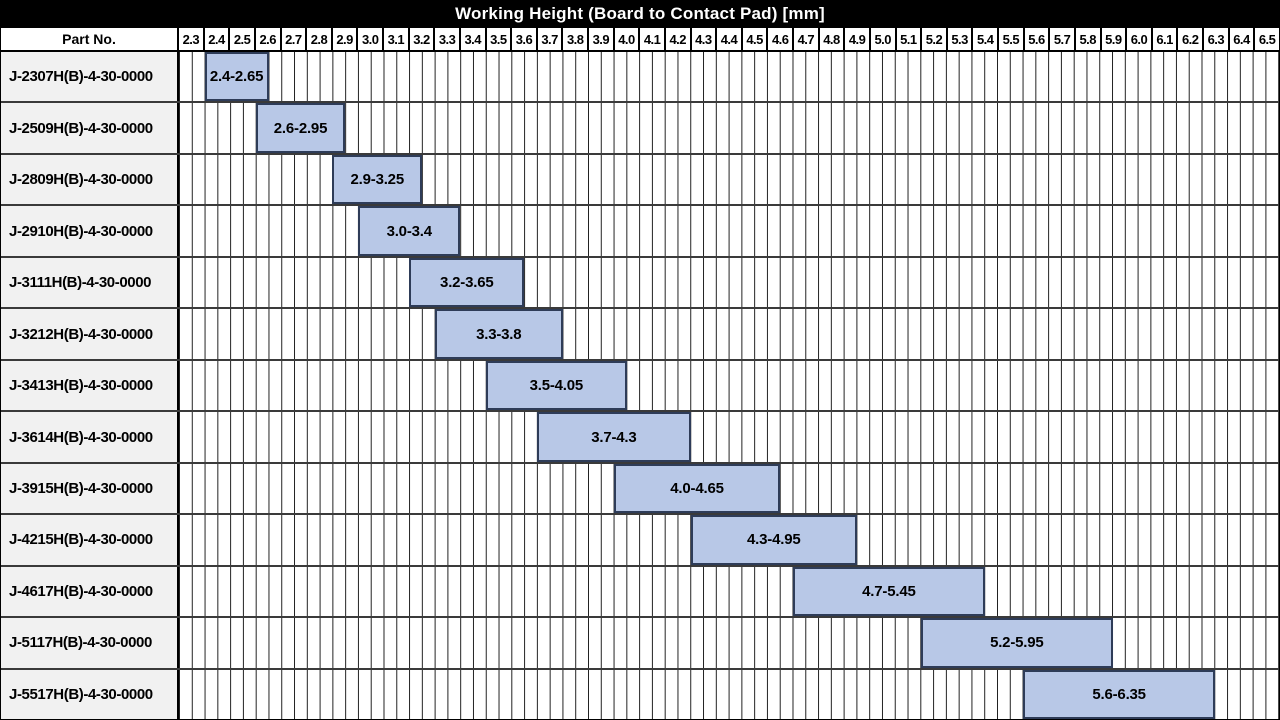  I want to click on table-row: J-2809H(B)-4-30-0000 2.9-3.25, so click(640, 178).